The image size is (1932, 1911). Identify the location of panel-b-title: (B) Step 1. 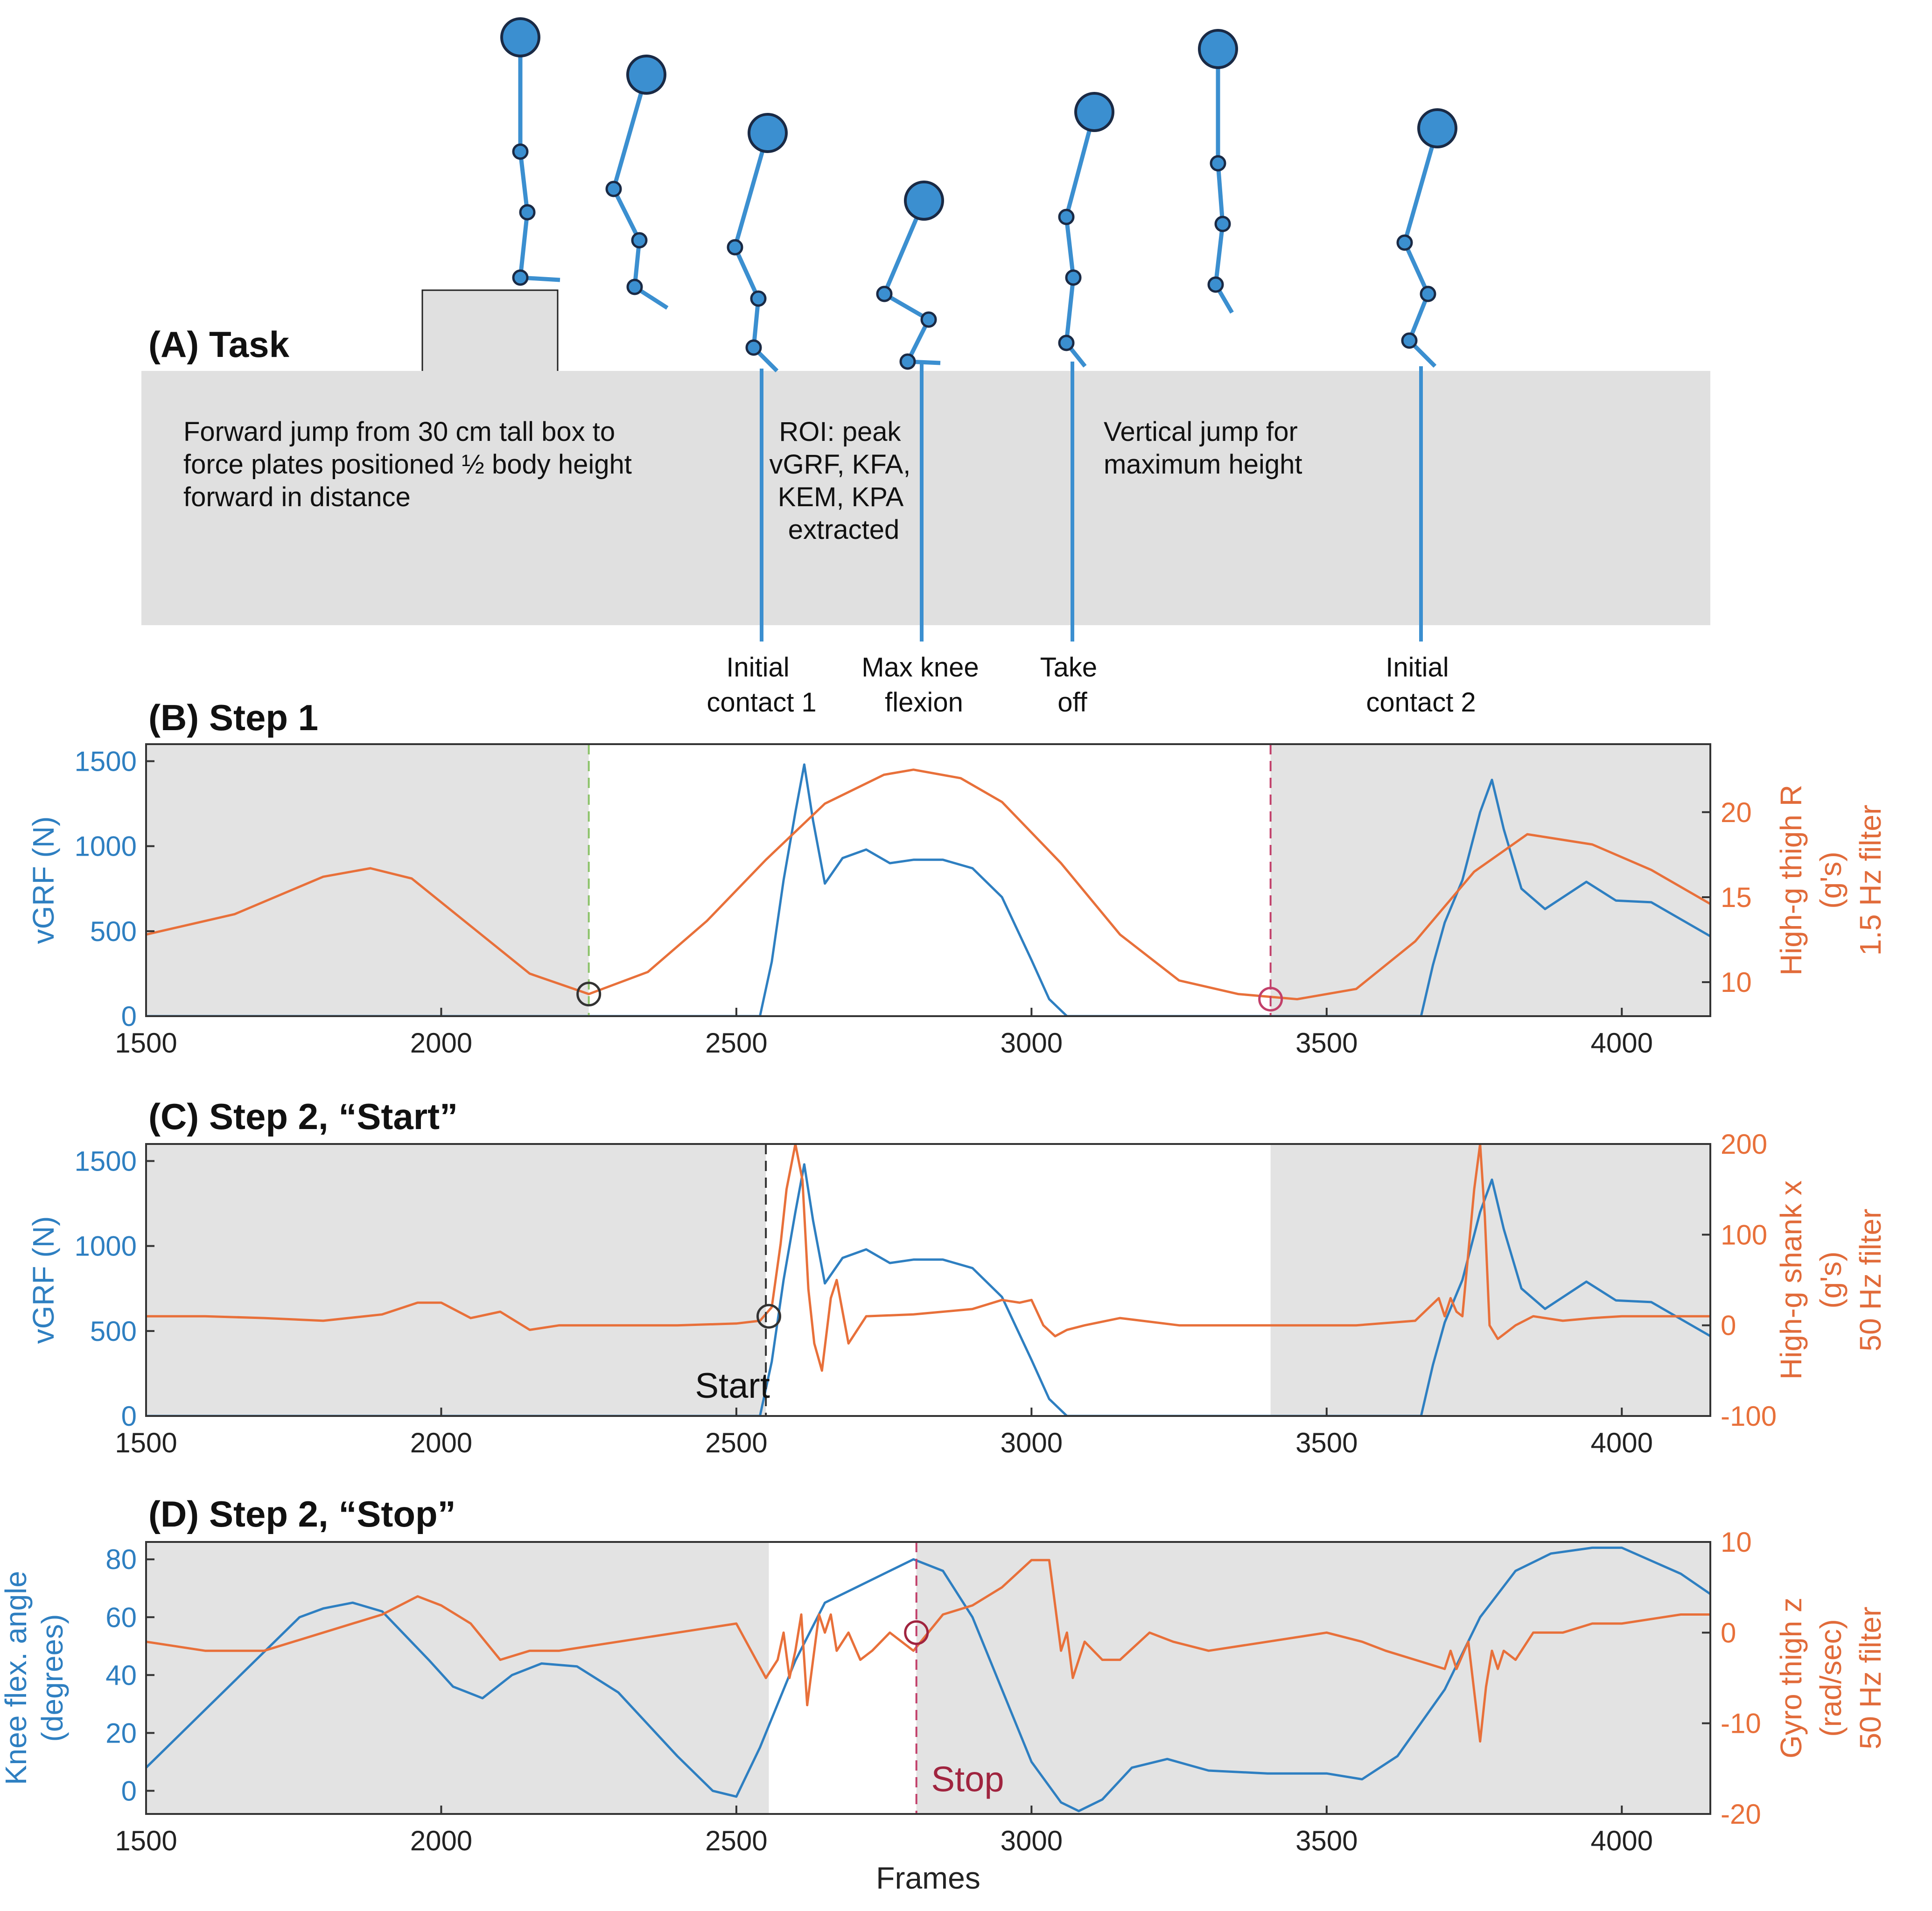
(233, 717).